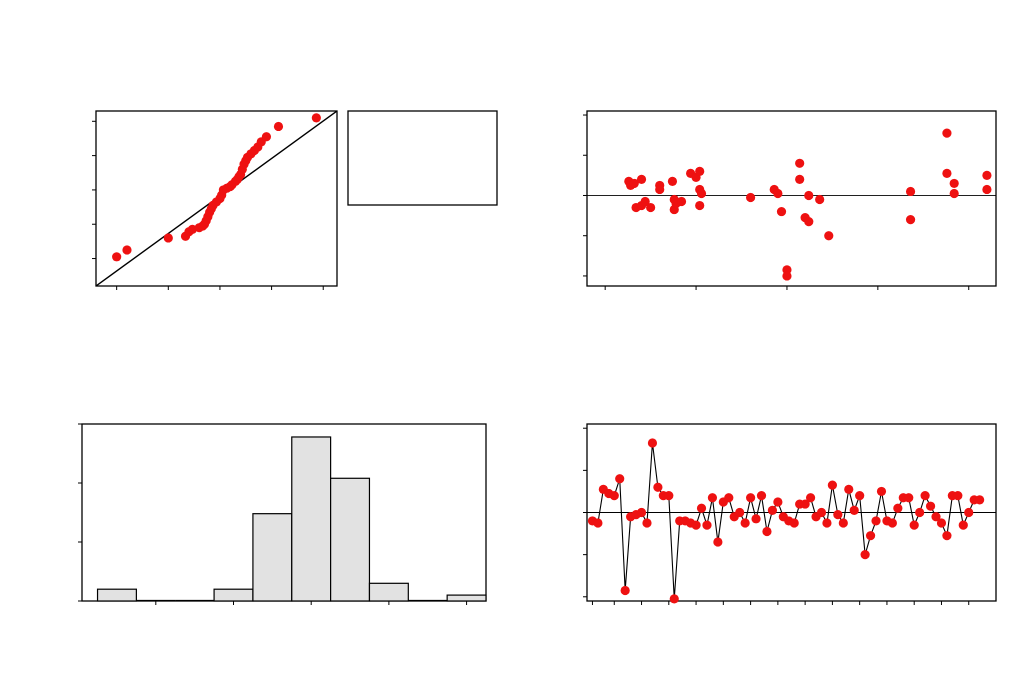 The width and height of the screenshot is (1019, 680). I want to click on residuals-vs-fits-plot, so click(790, 200).